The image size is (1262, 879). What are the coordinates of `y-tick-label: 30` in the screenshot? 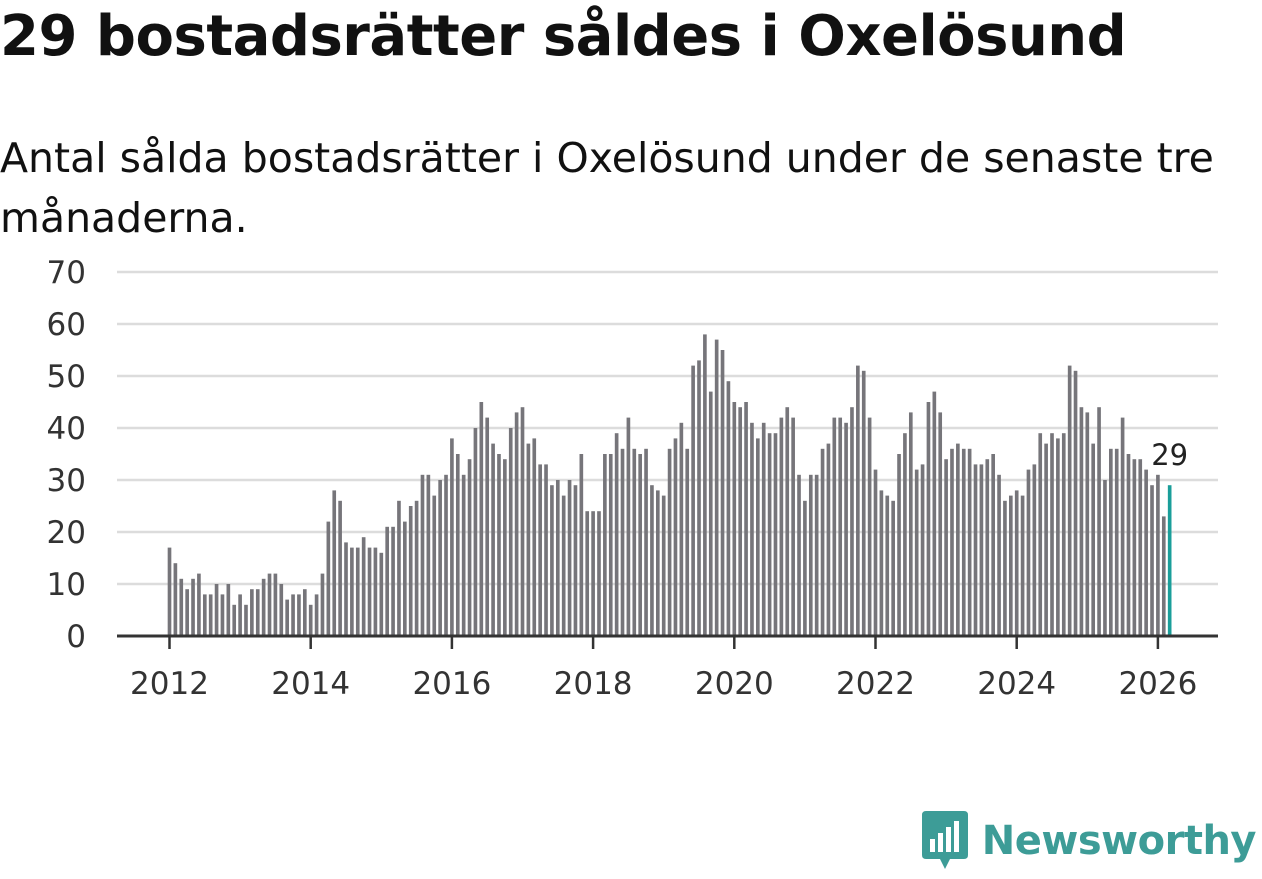 It's located at (66, 481).